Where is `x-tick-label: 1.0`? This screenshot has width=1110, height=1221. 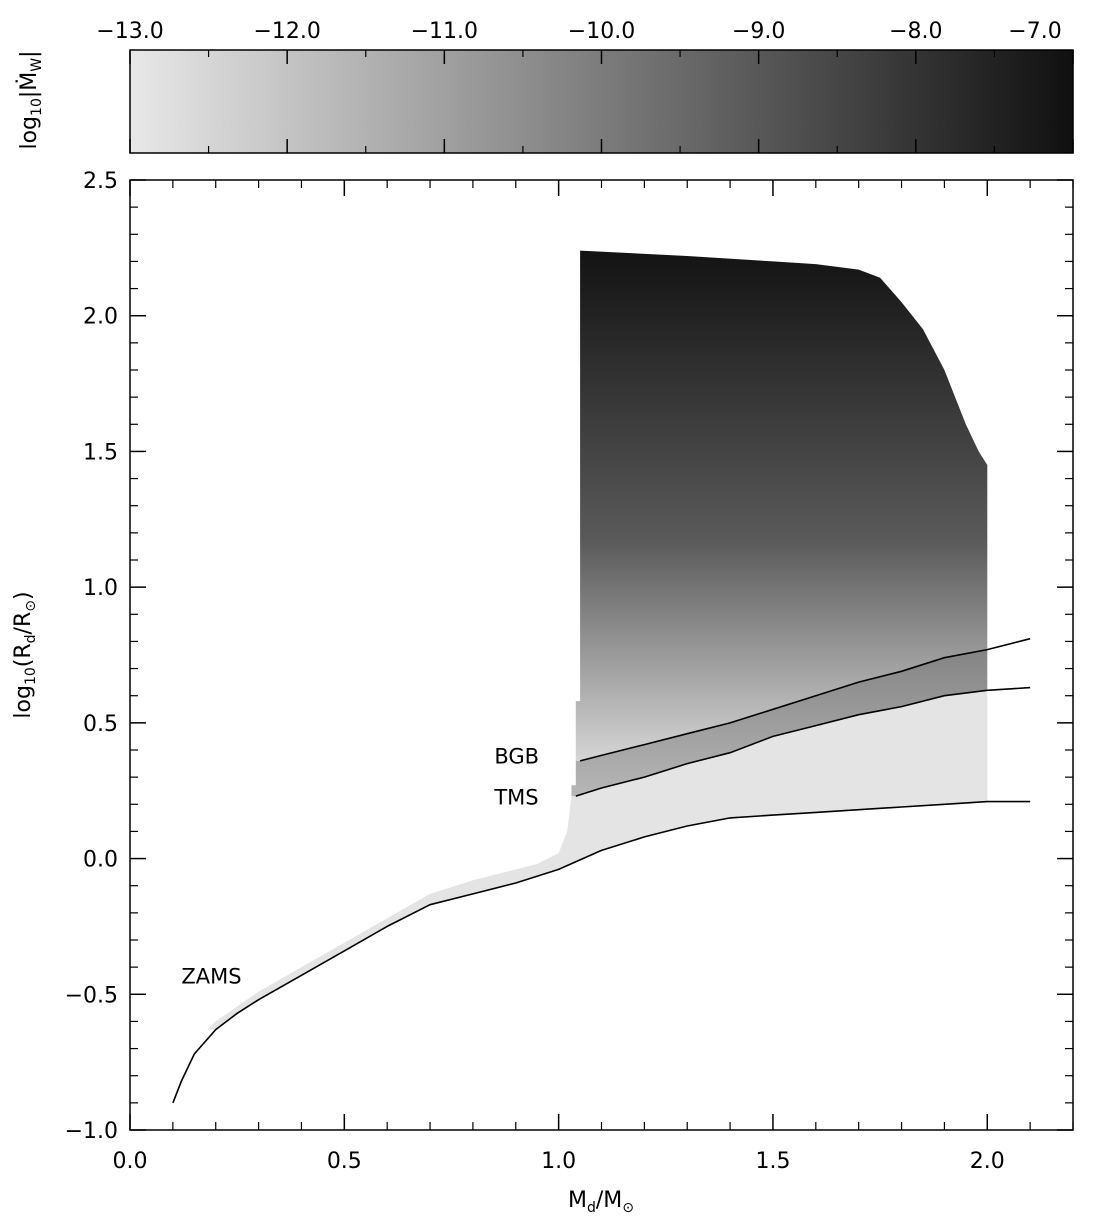 x-tick-label: 1.0 is located at coordinates (558, 1161).